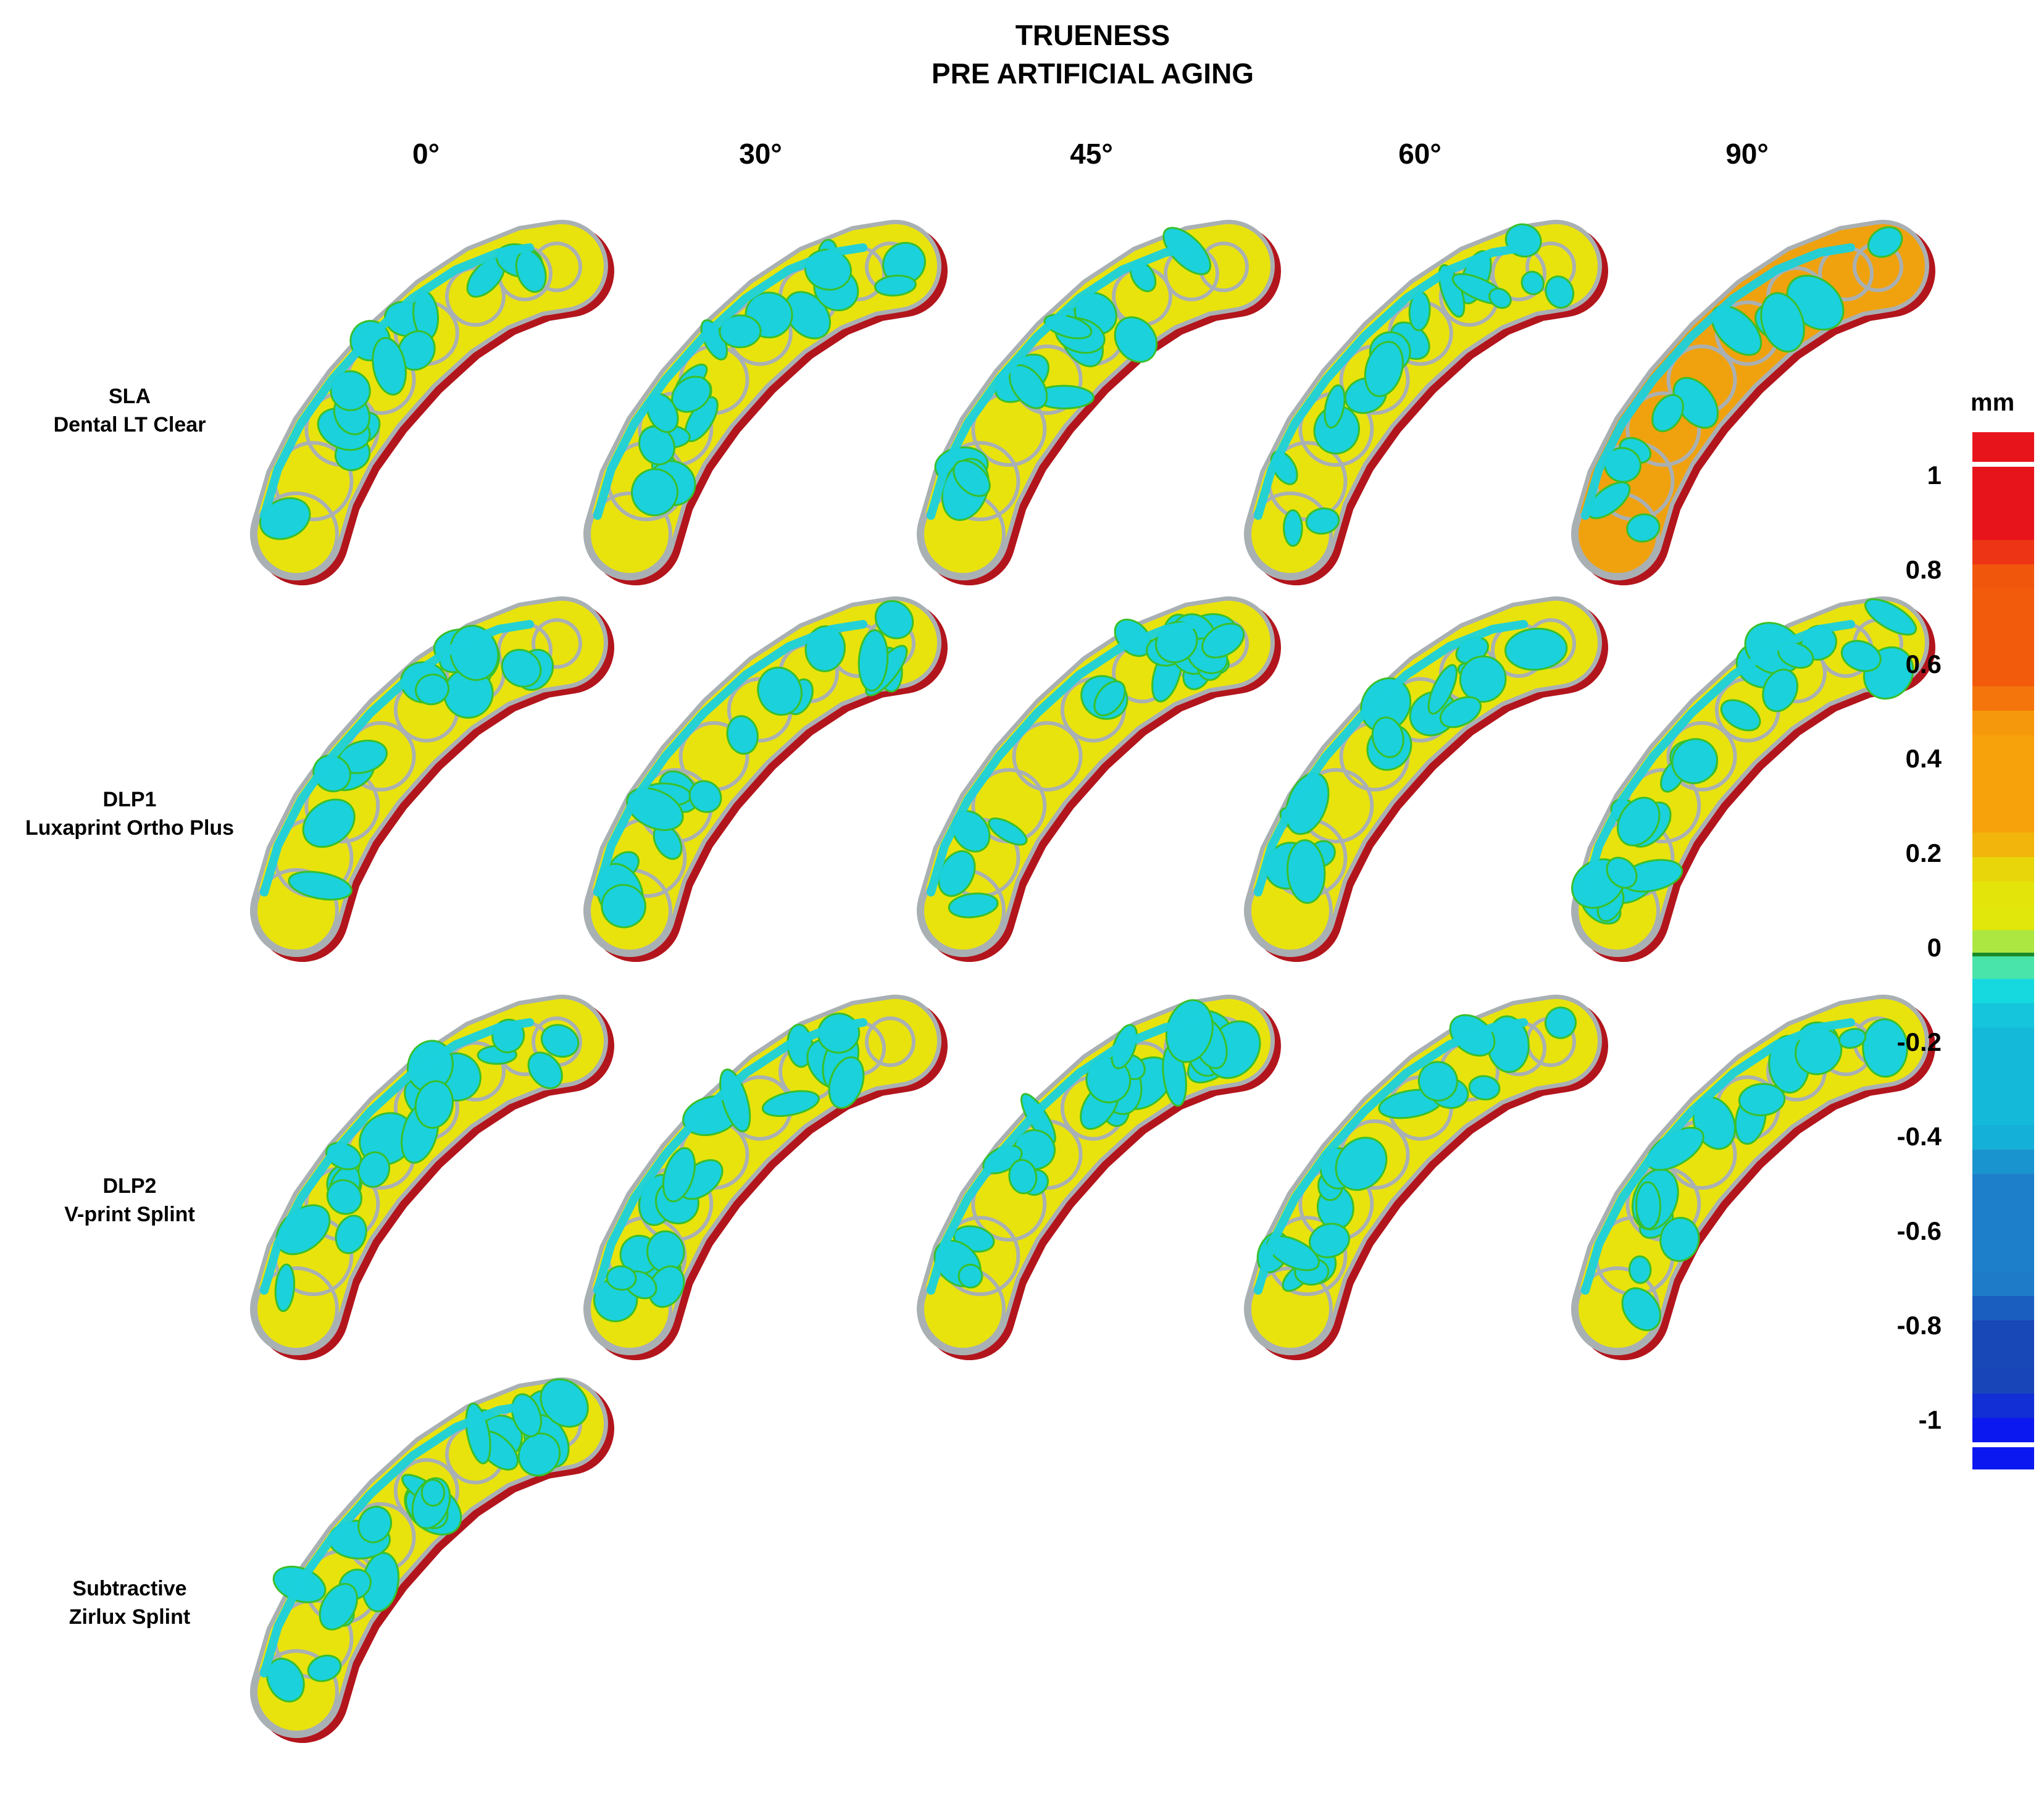 This screenshot has height=1801, width=2044. I want to click on deviation-map-r0-c2, so click(1094, 405).